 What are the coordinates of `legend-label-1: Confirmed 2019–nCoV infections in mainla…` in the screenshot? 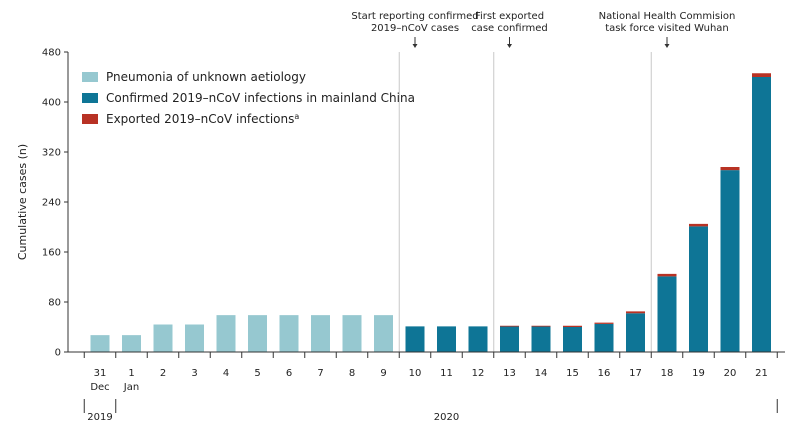 It's located at (260, 98).